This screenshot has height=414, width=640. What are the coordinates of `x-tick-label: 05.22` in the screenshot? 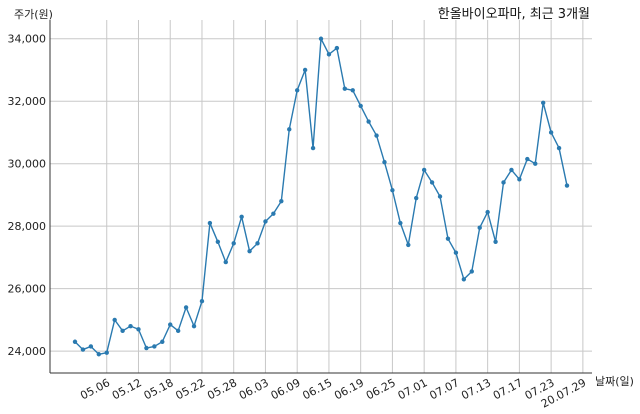 It's located at (190, 389).